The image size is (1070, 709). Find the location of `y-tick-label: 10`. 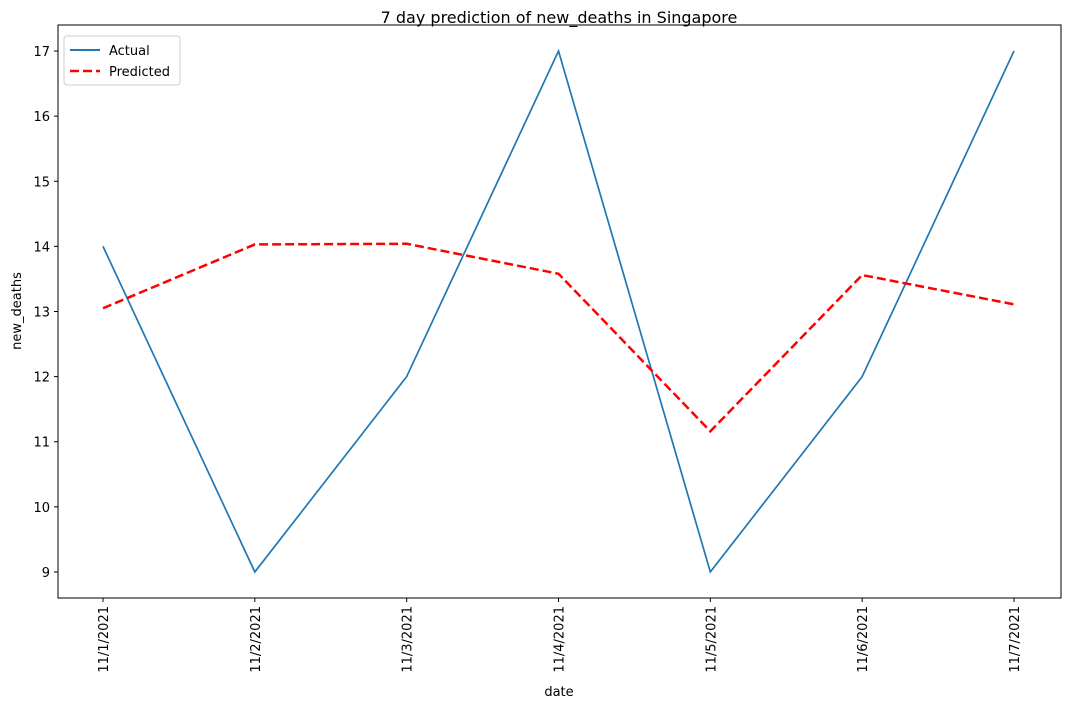

y-tick-label: 10 is located at coordinates (41, 508).